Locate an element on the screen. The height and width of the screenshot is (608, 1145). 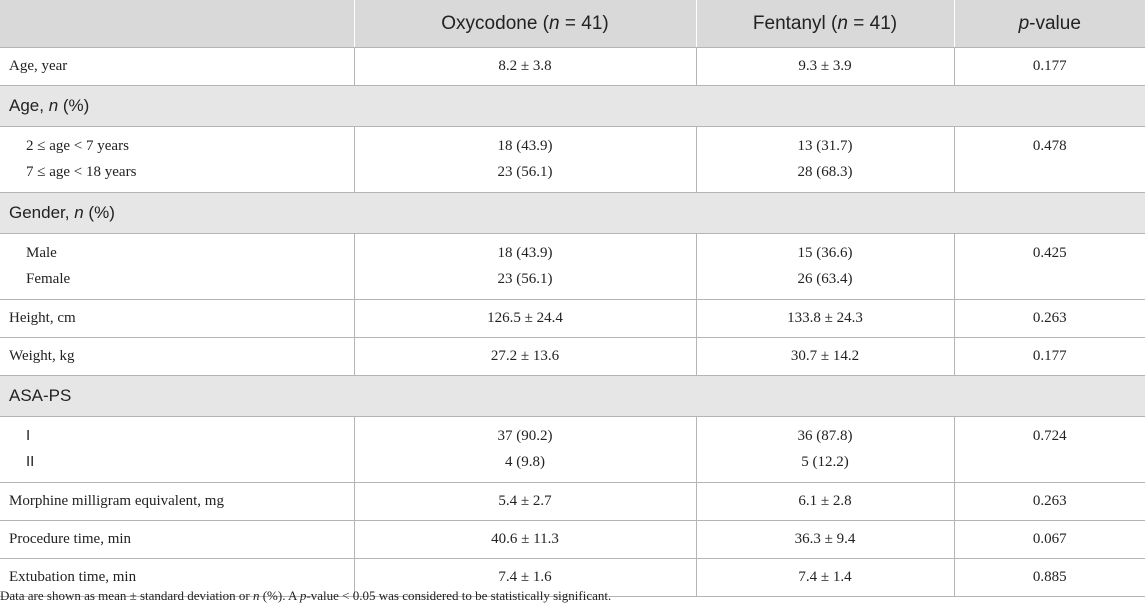
row-age-year: Age, year 8.2 ± 3.8 9.3 ± 3.9 0.177 is located at coordinates (572, 66).